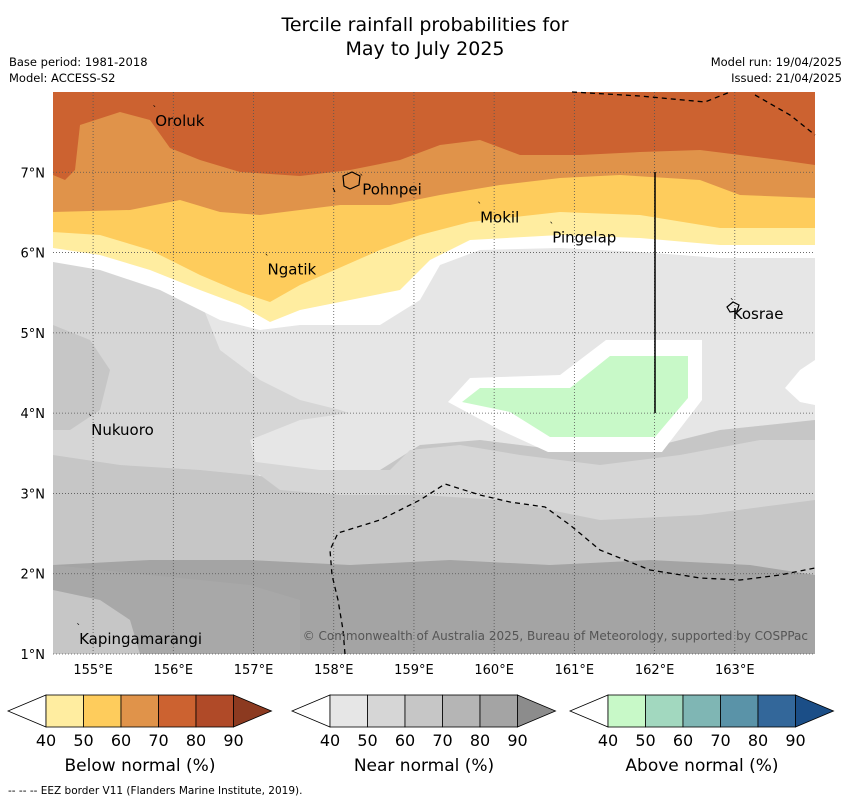 Image resolution: width=850 pixels, height=804 pixels. What do you see at coordinates (93, 670) in the screenshot?
I see `lon-tick-label: 155°E` at bounding box center [93, 670].